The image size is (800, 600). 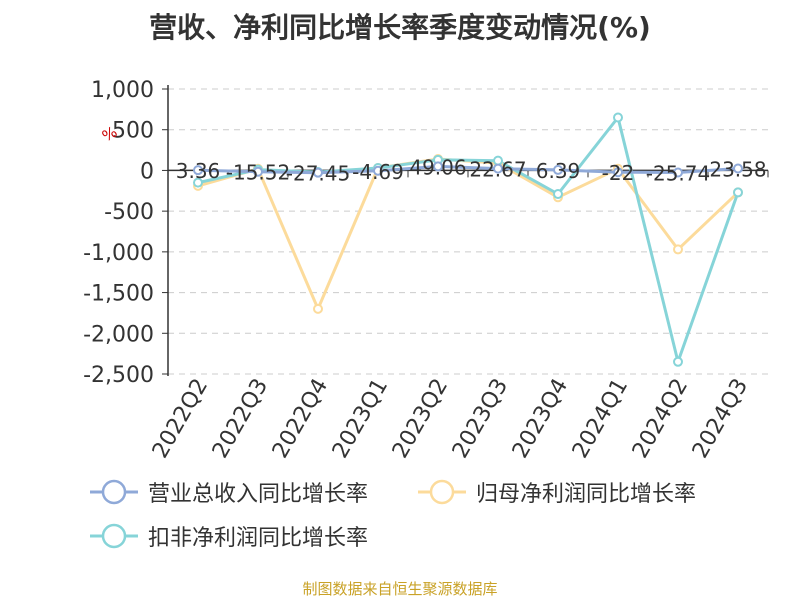 What do you see at coordinates (258, 538) in the screenshot?
I see `legend-label-deducted-net-profit: 扣非净利润同比增长率` at bounding box center [258, 538].